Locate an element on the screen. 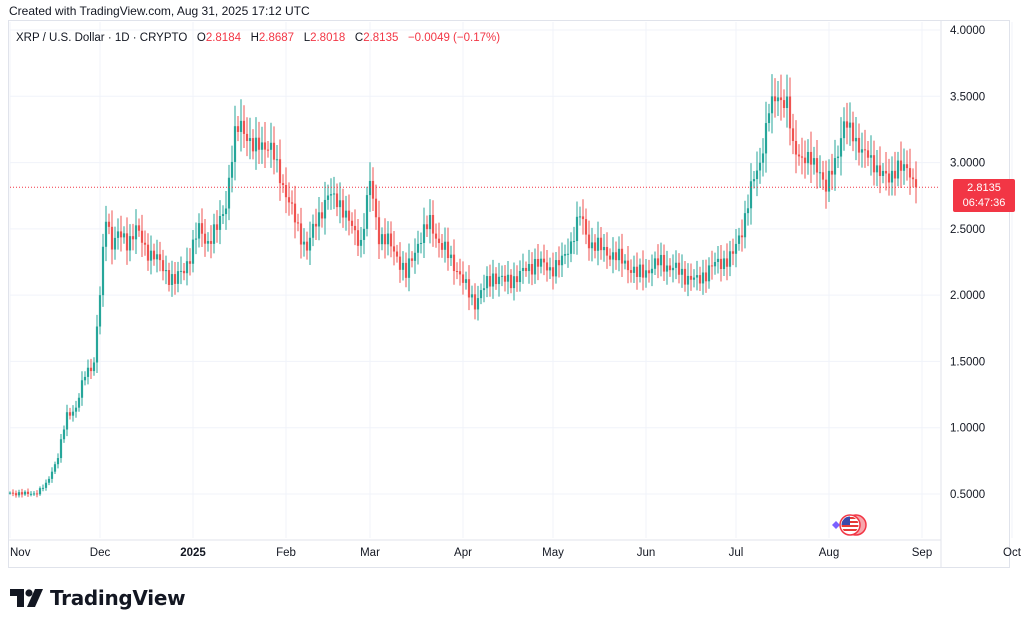 This screenshot has width=1024, height=630. x-tick-label: Nov is located at coordinates (20, 553).